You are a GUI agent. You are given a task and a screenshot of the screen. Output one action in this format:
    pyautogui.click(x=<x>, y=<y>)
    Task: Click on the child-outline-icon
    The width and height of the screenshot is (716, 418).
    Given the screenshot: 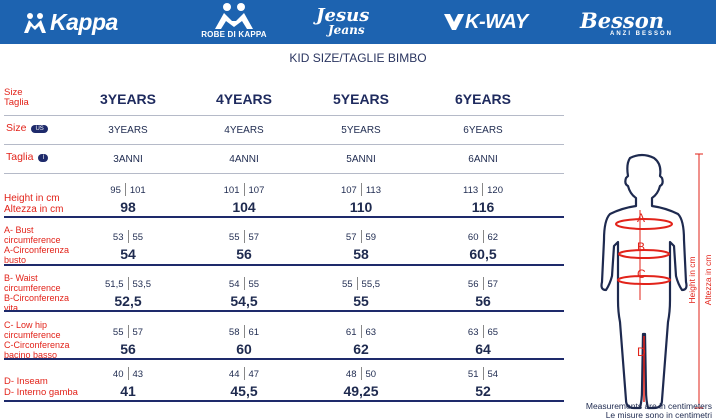 What is the action you would take?
    pyautogui.click(x=644, y=281)
    